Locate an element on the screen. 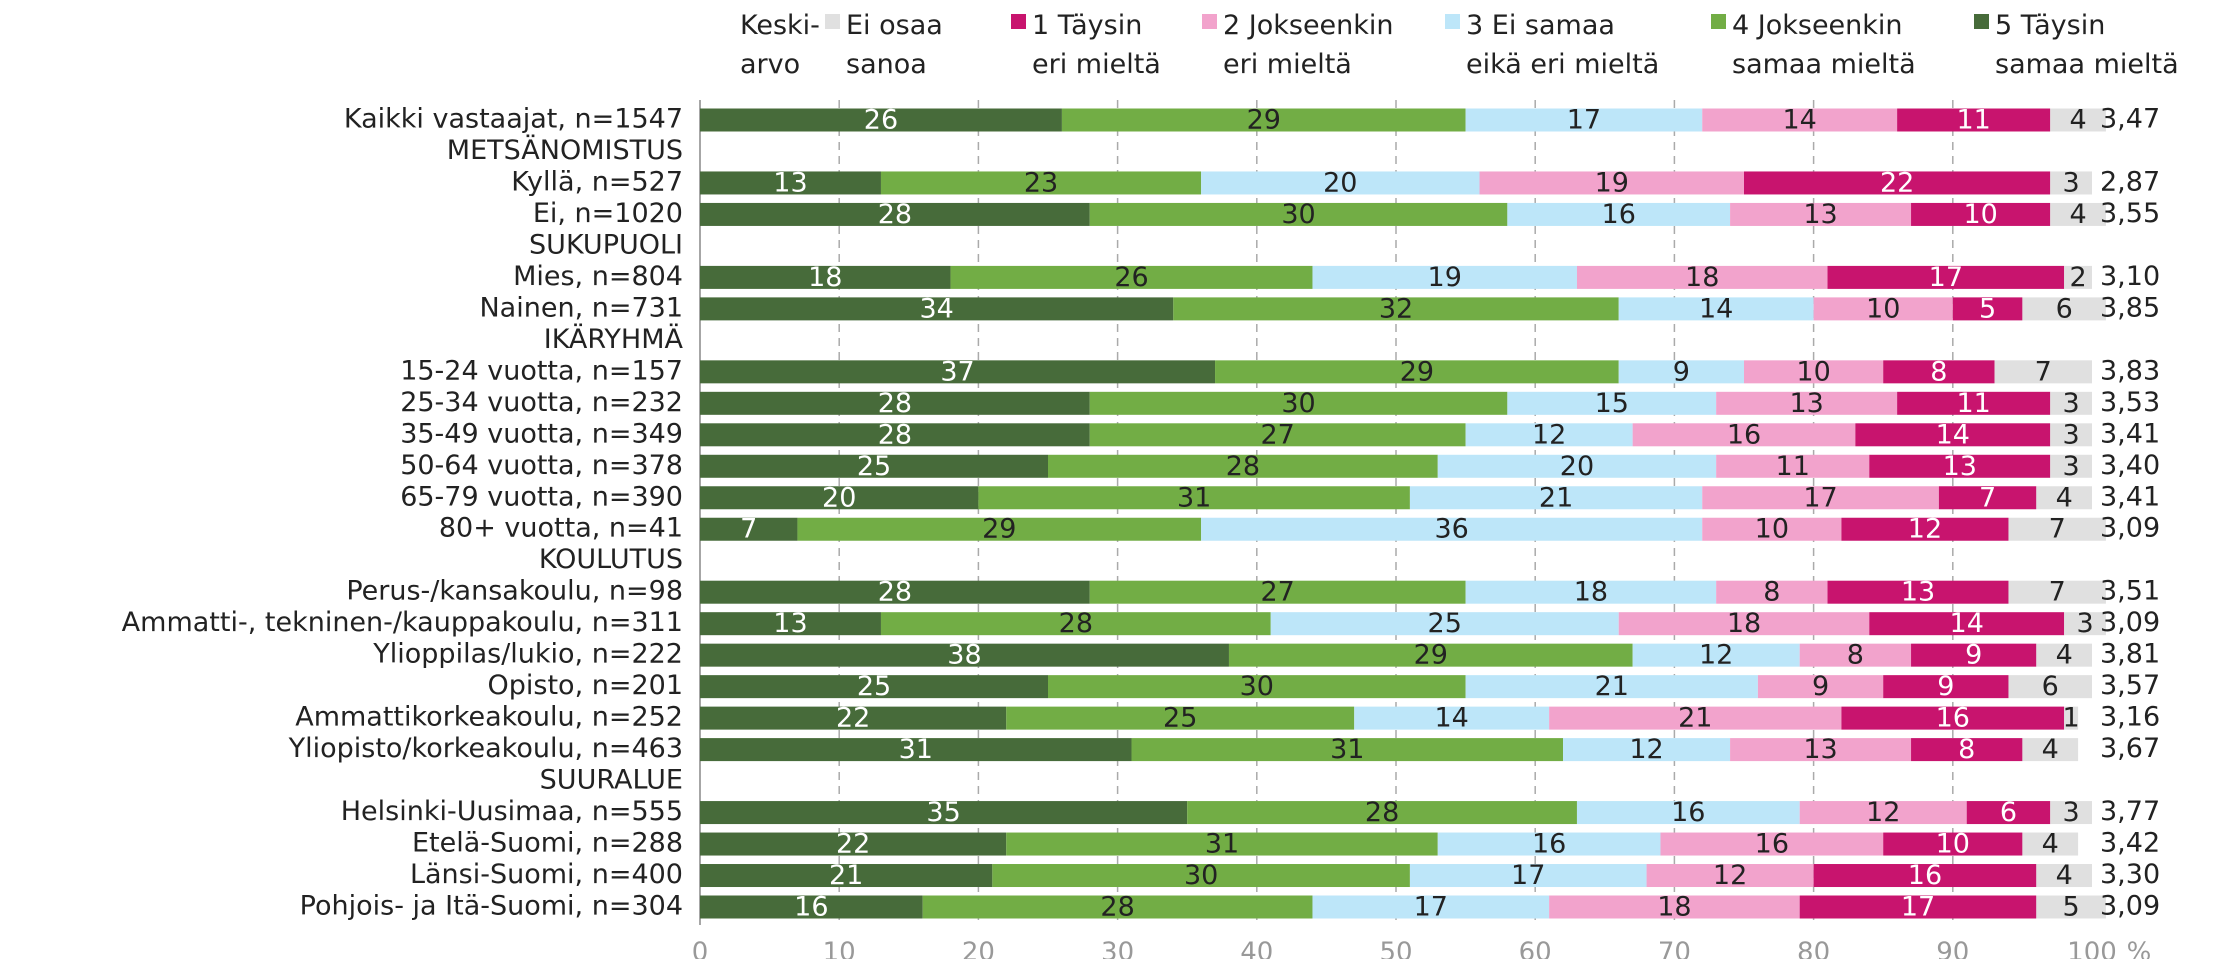 The height and width of the screenshot is (959, 2213). data-label: 7 is located at coordinates (748, 529).